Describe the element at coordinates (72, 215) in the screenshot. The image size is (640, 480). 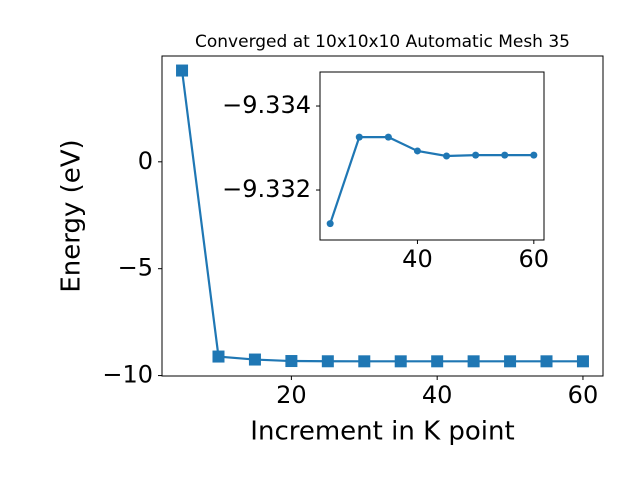
I see `y-axis-label: Energy (eV)` at that location.